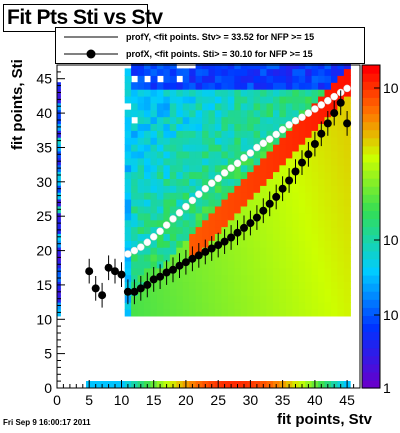  Describe the element at coordinates (85, 17) in the screenshot. I see `chart-title: Fit Pts Sti vs Stv` at that location.